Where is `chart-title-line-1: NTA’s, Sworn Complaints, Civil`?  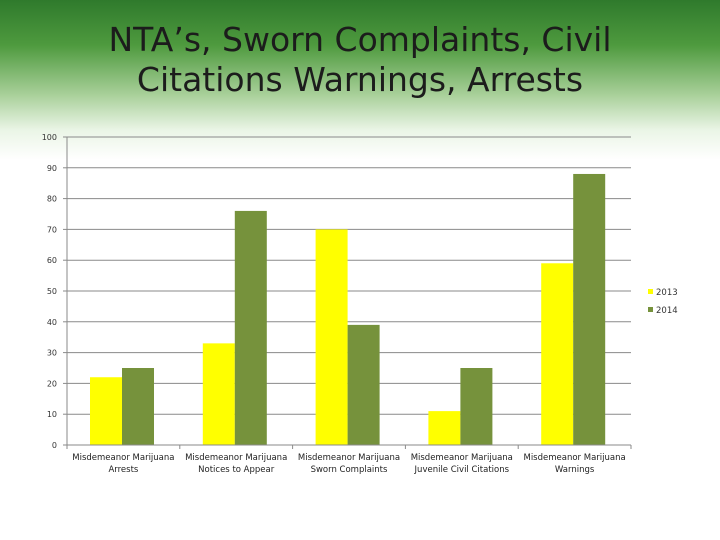
chart-title-line-1: NTA’s, Sworn Complaints, Civil is located at coordinates (360, 39).